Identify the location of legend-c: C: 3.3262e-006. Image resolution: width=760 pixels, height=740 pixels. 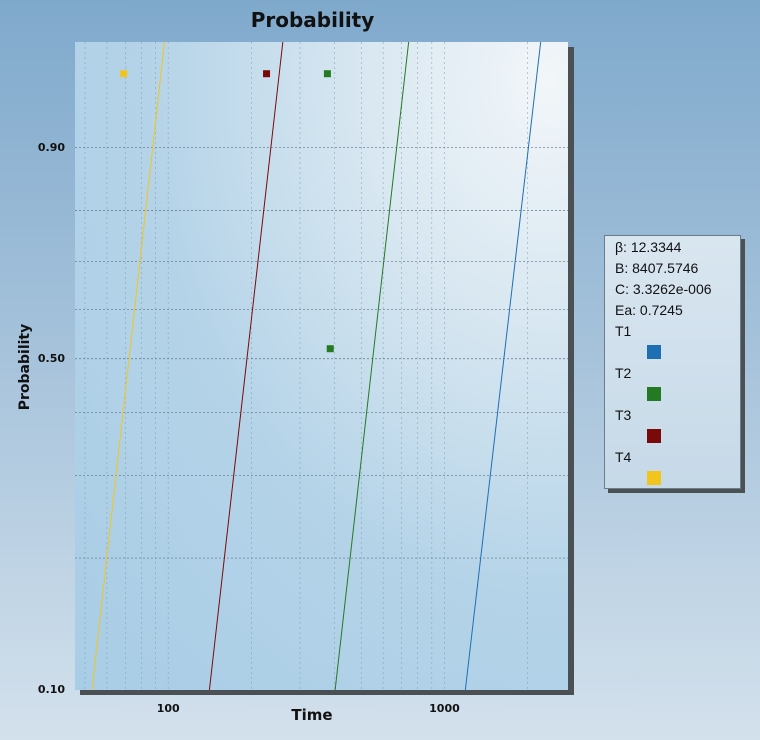
(663, 289).